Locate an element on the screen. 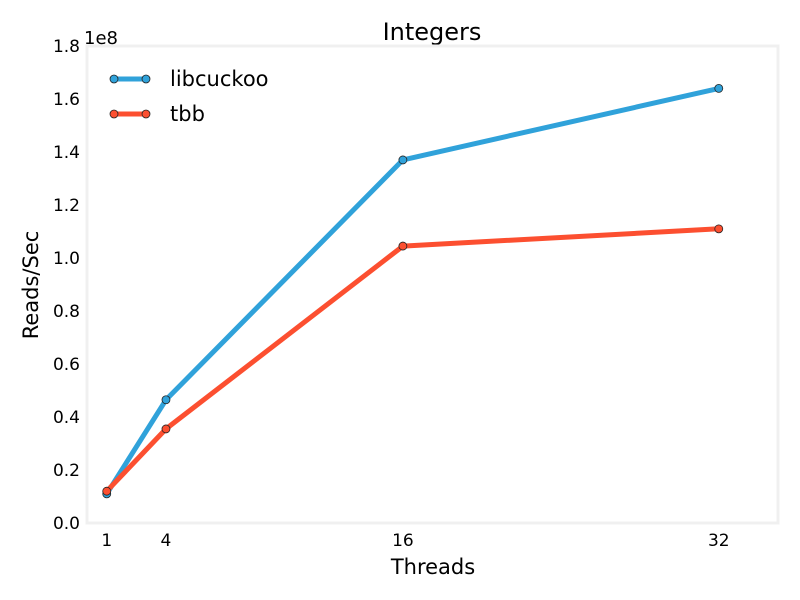 The height and width of the screenshot is (600, 800). x-axis-ticks: 1 4 16 32 is located at coordinates (415, 541).